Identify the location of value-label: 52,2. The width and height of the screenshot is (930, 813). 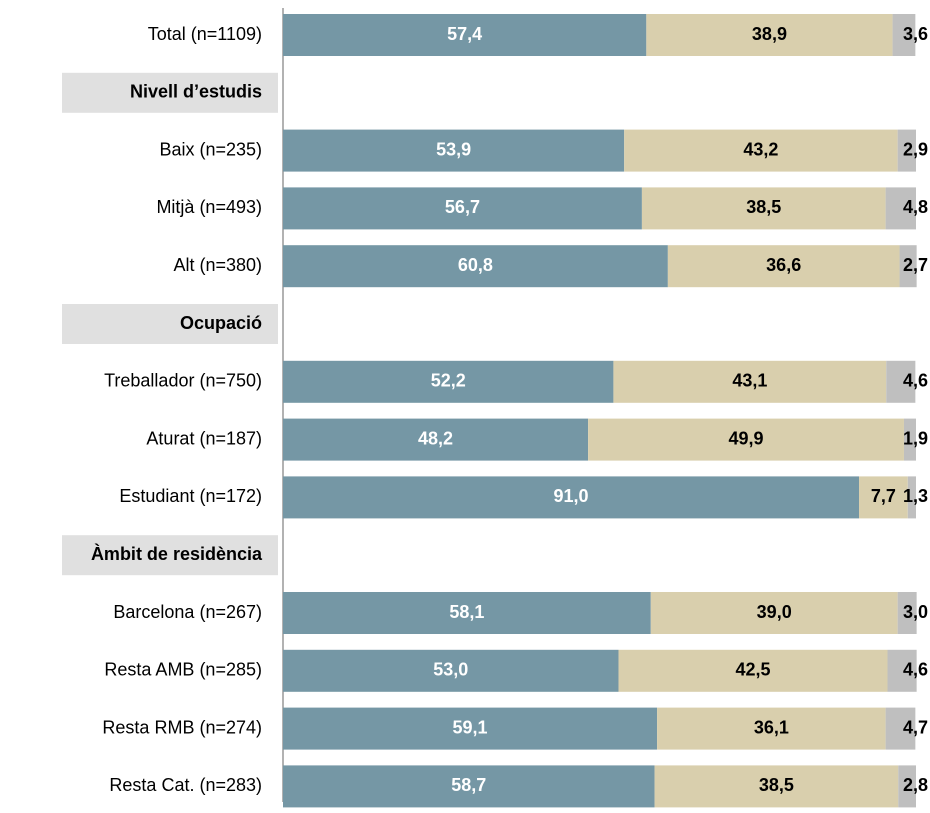
(448, 381).